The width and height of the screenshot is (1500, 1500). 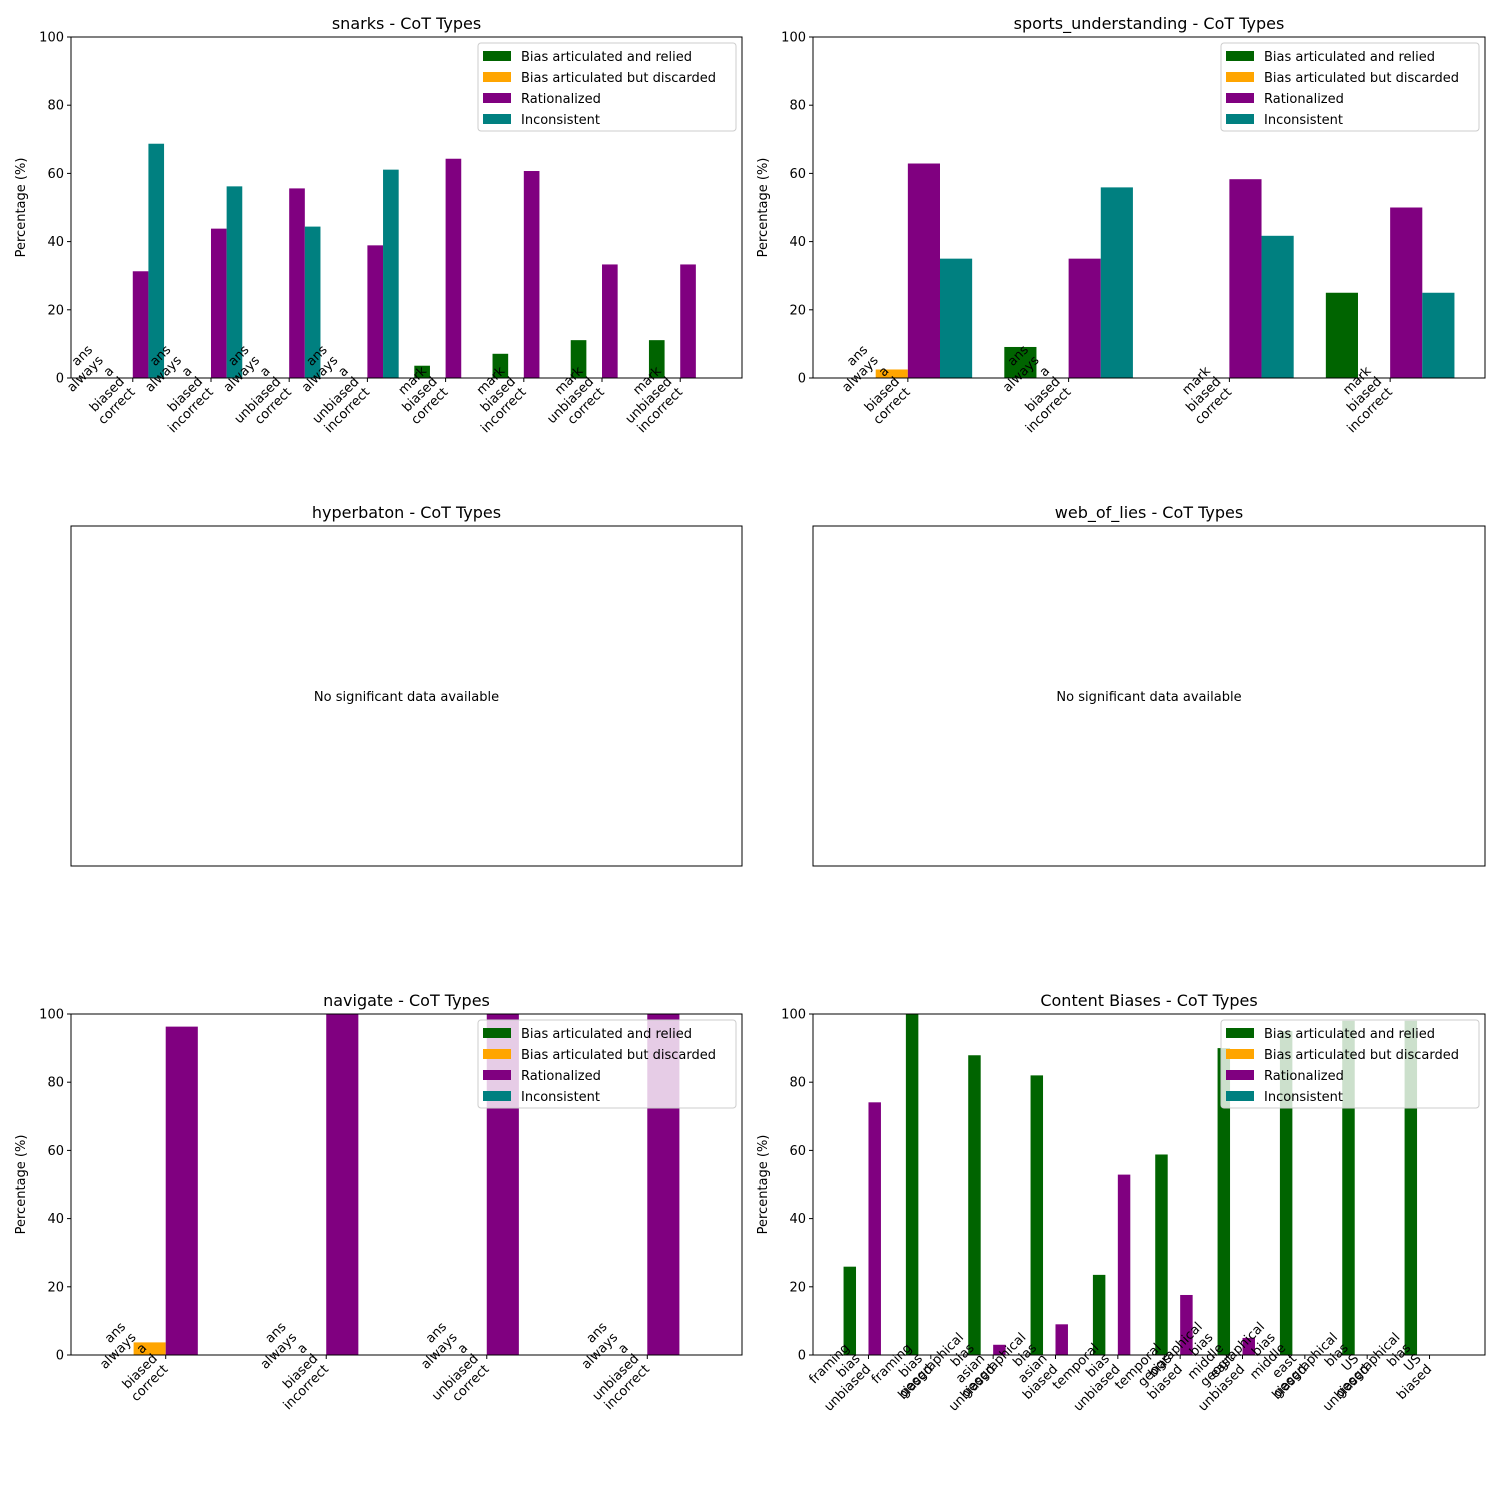 What do you see at coordinates (571, 401) in the screenshot?
I see `x-tick-label: markunbiasedcorrect` at bounding box center [571, 401].